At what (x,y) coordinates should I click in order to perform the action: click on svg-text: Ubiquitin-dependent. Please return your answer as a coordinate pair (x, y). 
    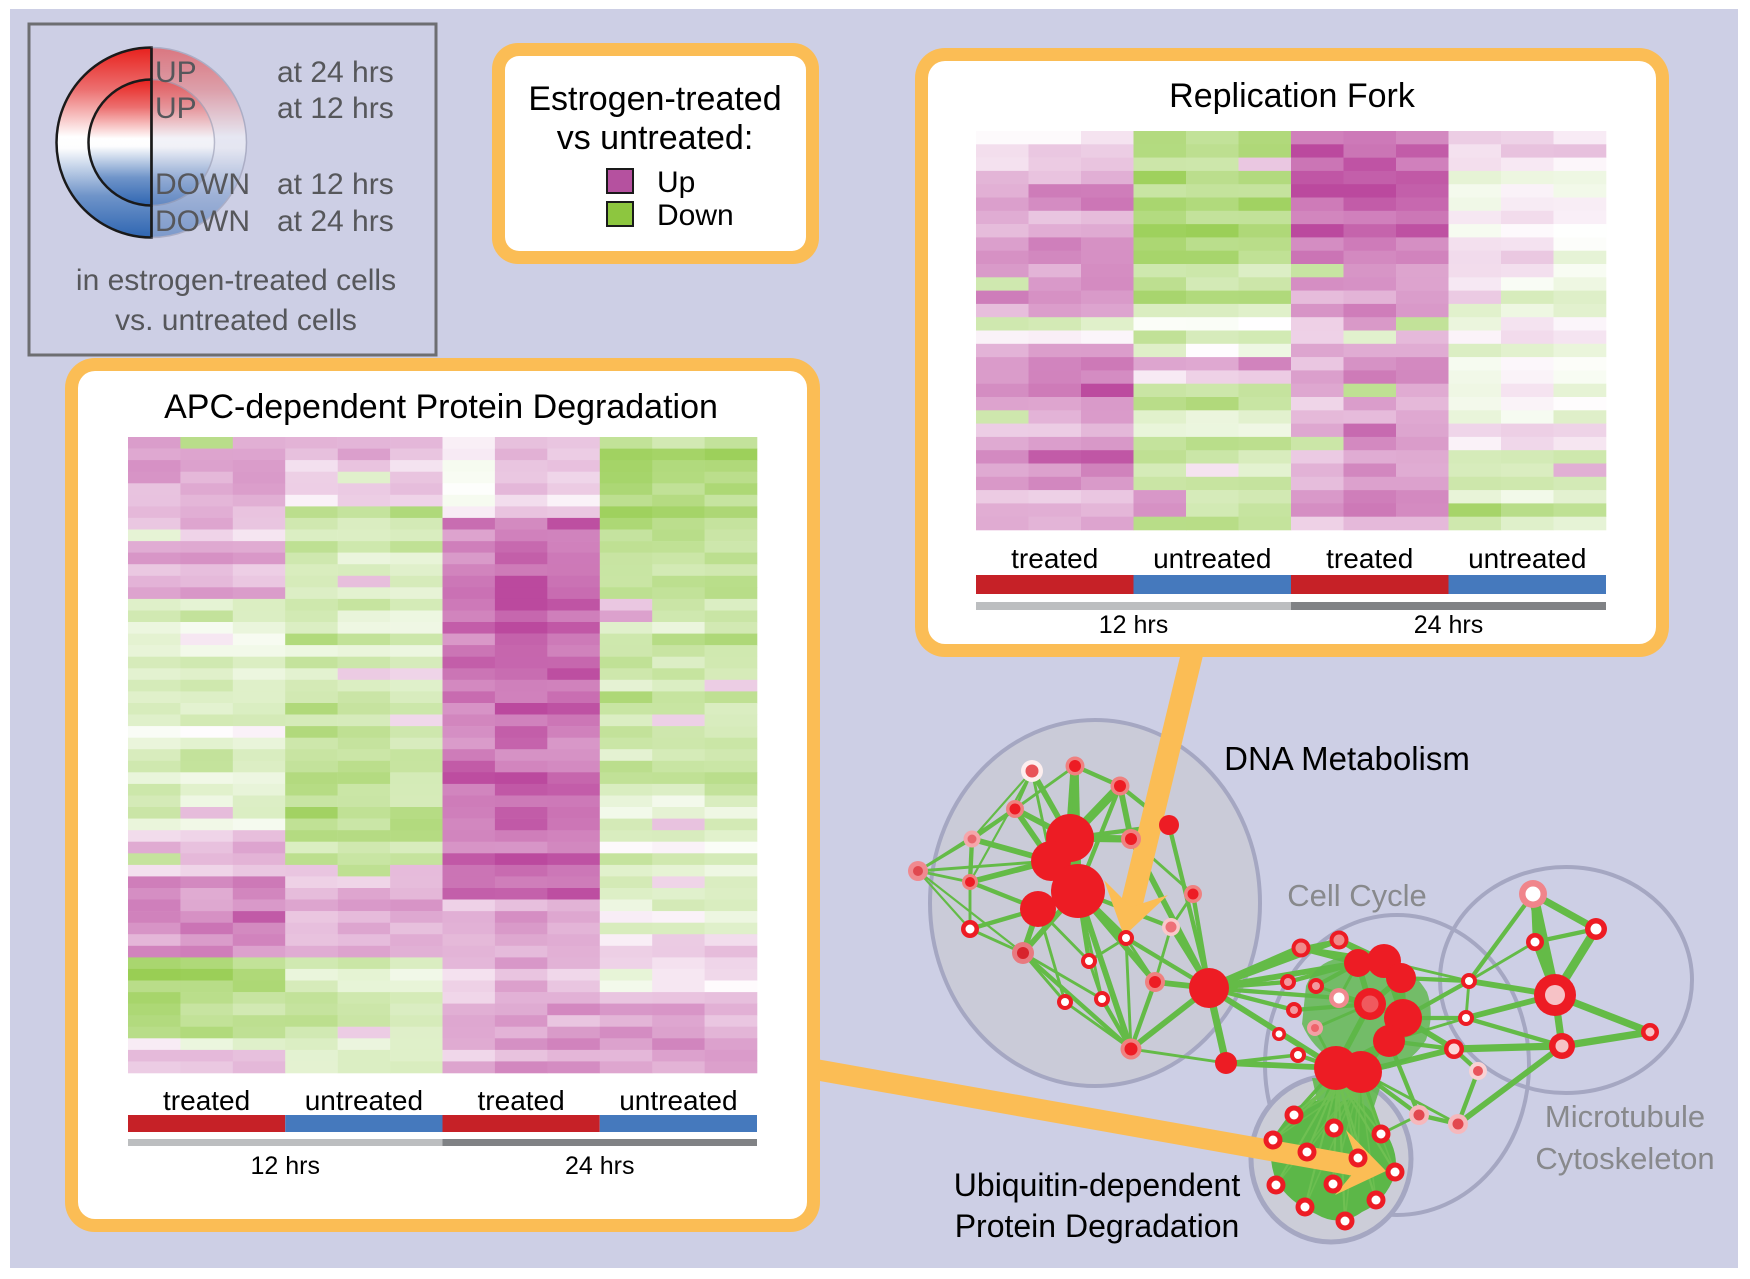
    Looking at the image, I should click on (1097, 1185).